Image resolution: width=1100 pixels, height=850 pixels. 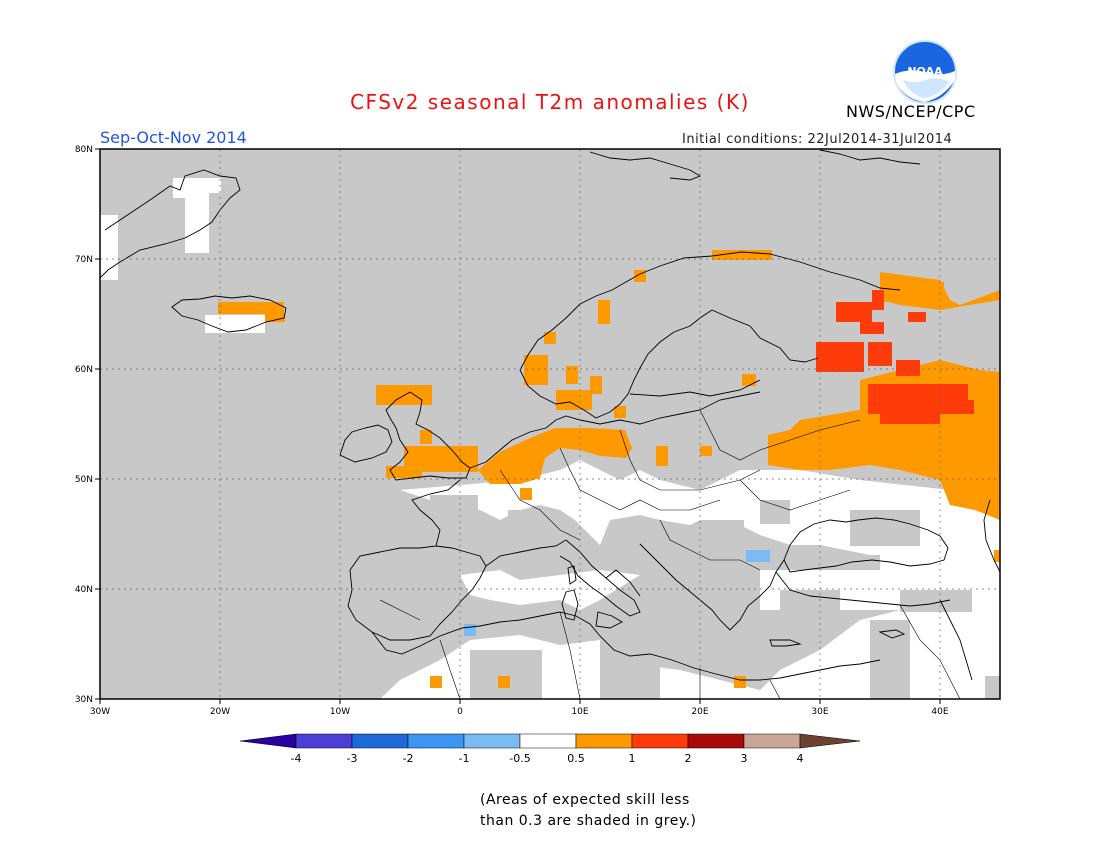 What do you see at coordinates (550, 102) in the screenshot?
I see `map-title: CFSv2 seasonal T2m anomalies (K)` at bounding box center [550, 102].